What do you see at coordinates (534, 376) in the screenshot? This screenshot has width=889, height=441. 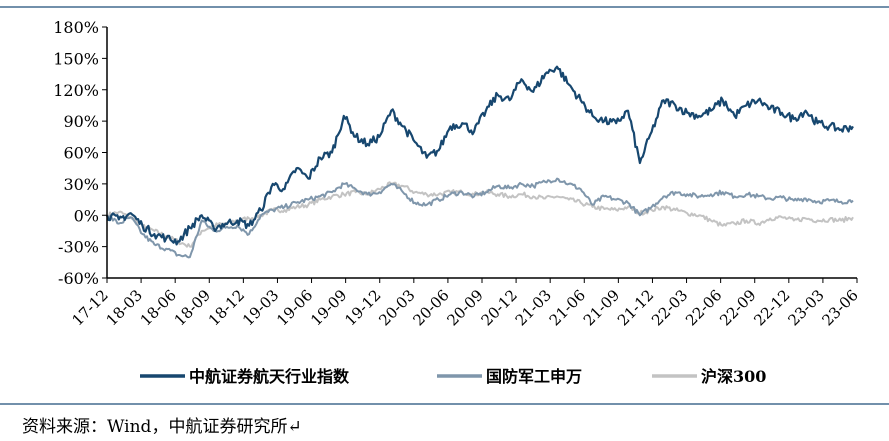 I see `legend-label: 国防军工申万` at bounding box center [534, 376].